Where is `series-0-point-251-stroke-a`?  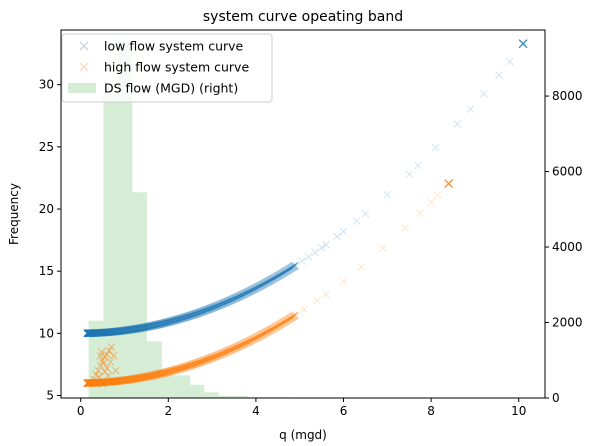
series-0-point-251-stroke-a is located at coordinates (114, 331).